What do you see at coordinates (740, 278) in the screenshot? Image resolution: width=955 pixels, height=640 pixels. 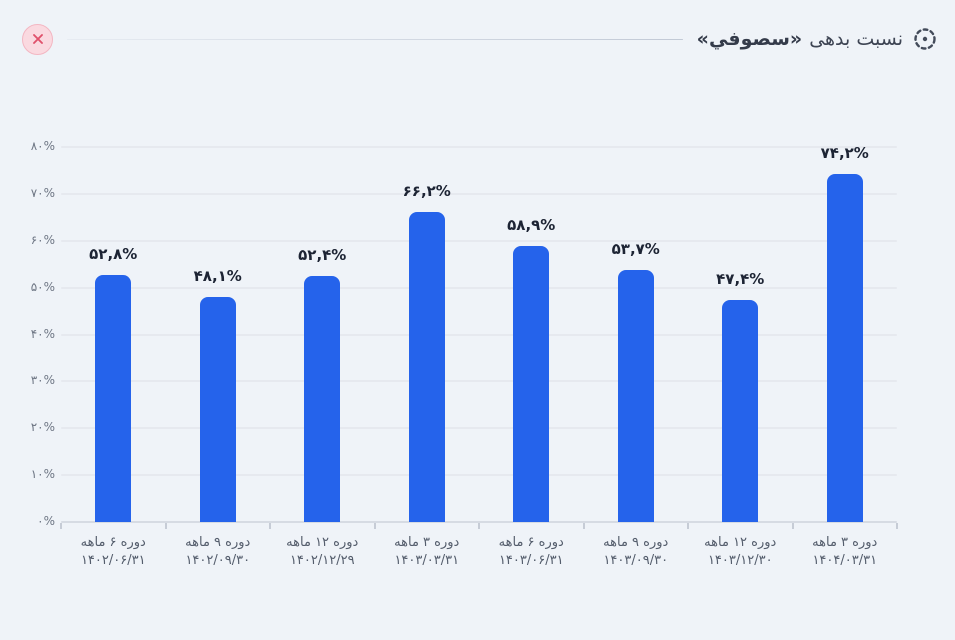 I see `bar-value-label: ۴۷,۴%` at bounding box center [740, 278].